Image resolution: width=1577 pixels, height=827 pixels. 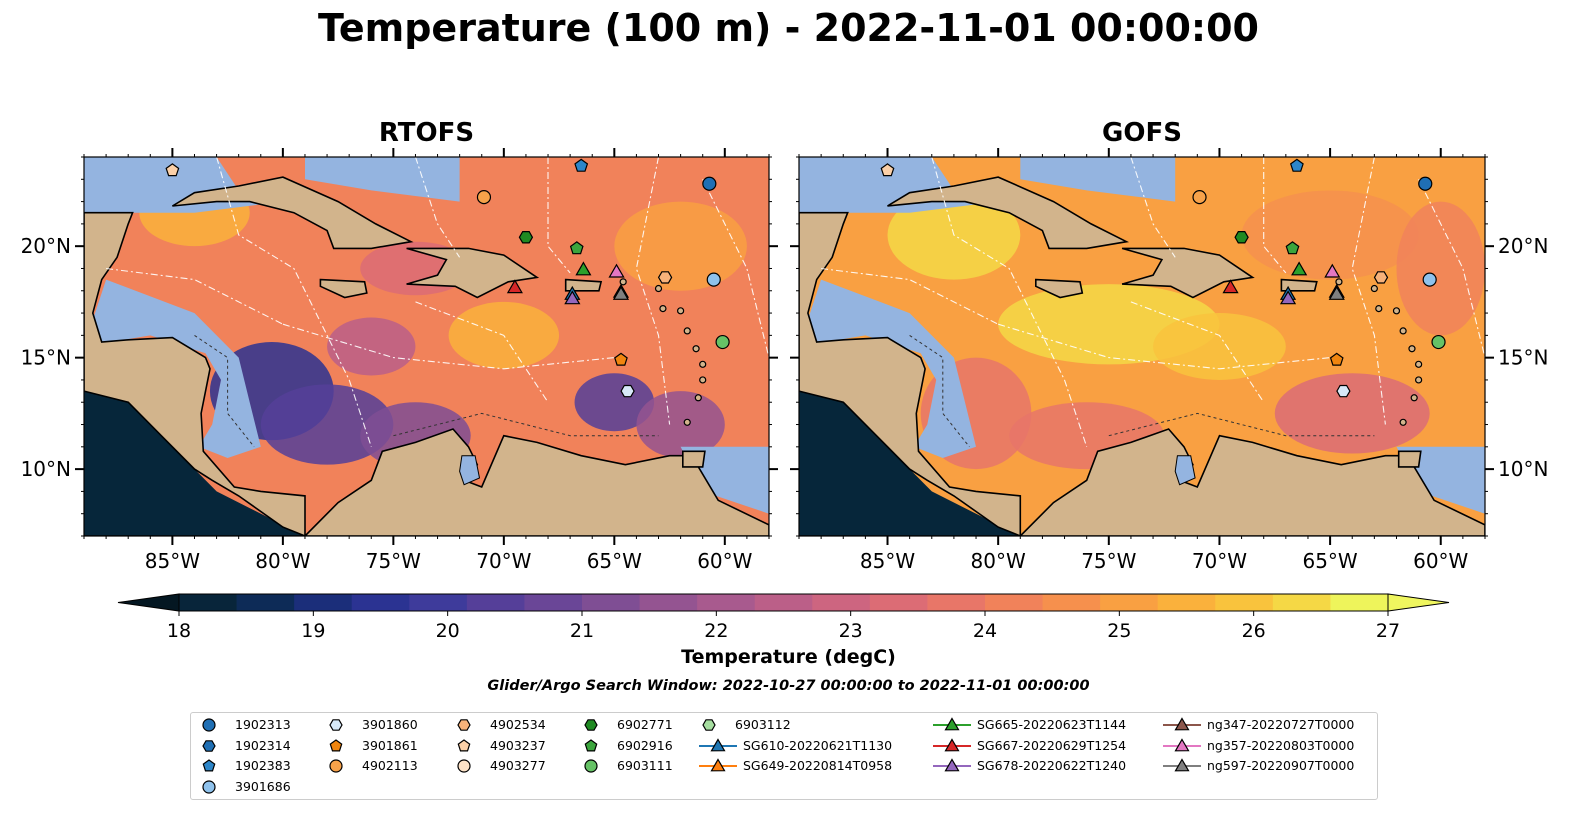 What do you see at coordinates (172, 561) in the screenshot?
I see `lon-tick-label: 85°W` at bounding box center [172, 561].